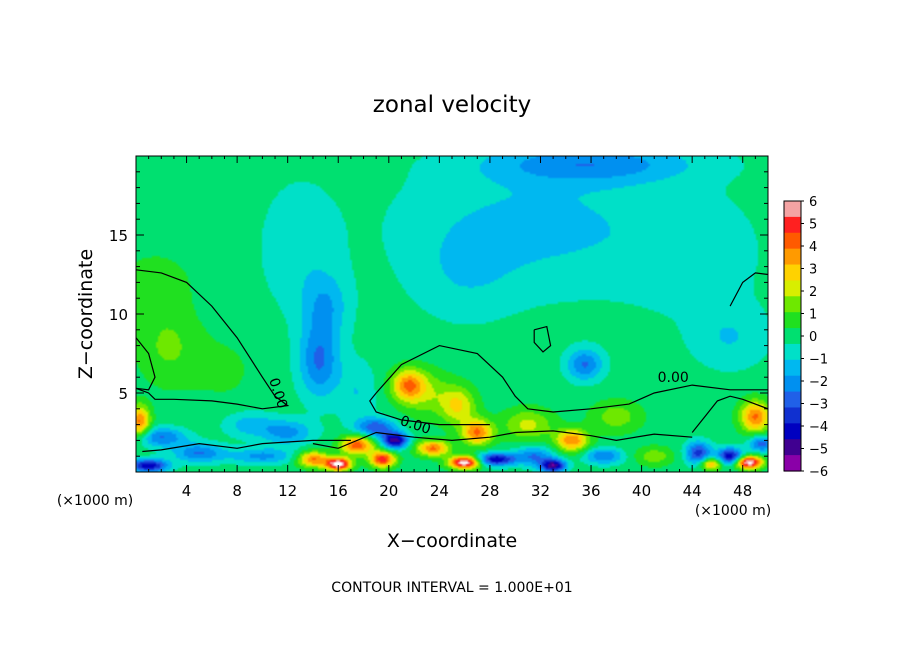 The image size is (904, 654). What do you see at coordinates (451, 588) in the screenshot?
I see `contour-interval-footer: CONTOUR INTERVAL = 1.000E+01` at bounding box center [451, 588].